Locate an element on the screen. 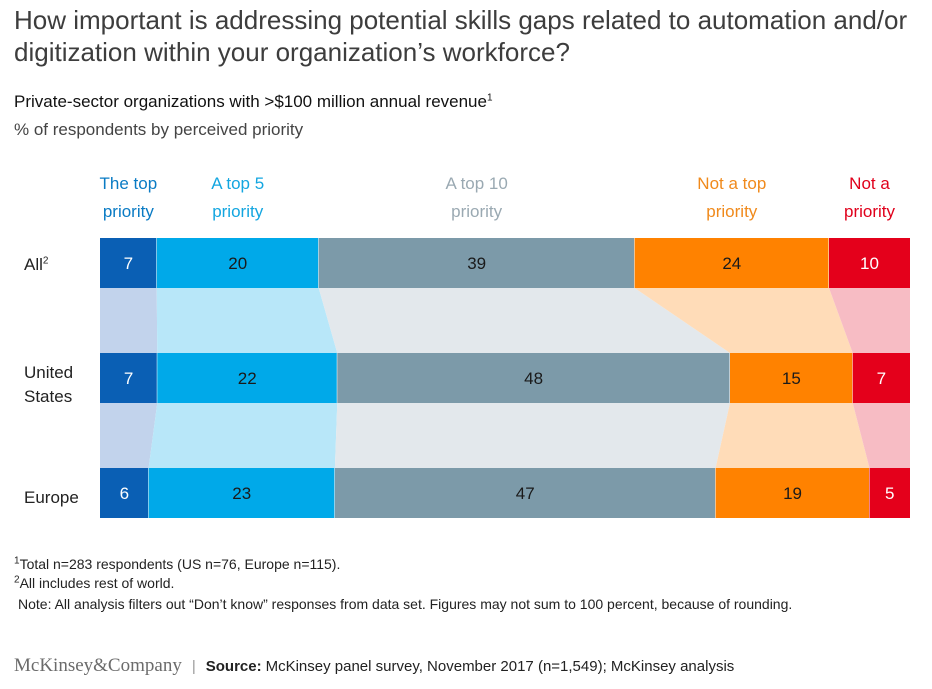  data-label: 48 is located at coordinates (533, 378).